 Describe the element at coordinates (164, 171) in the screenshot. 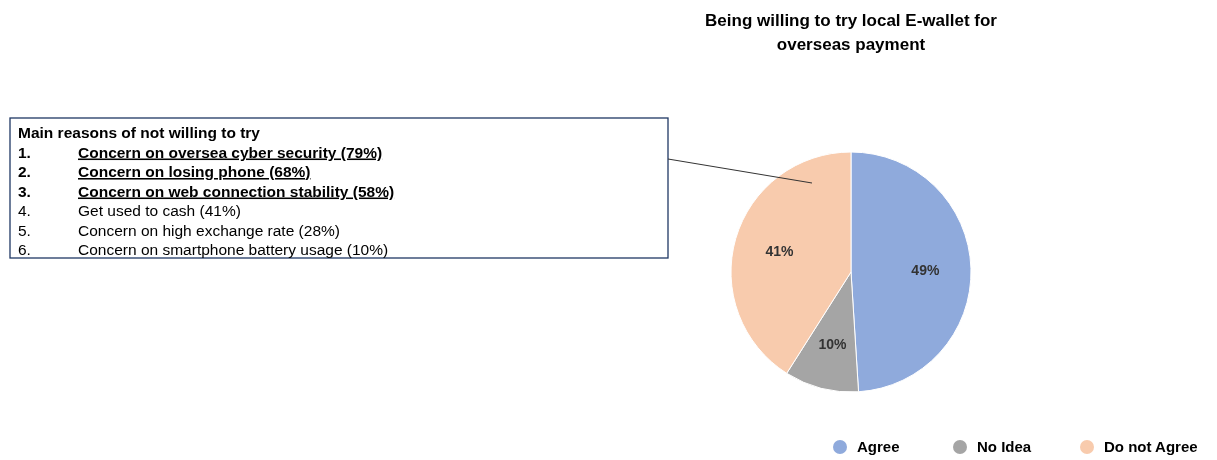

I see `text: 2. Concern on losing phone (68%)` at that location.